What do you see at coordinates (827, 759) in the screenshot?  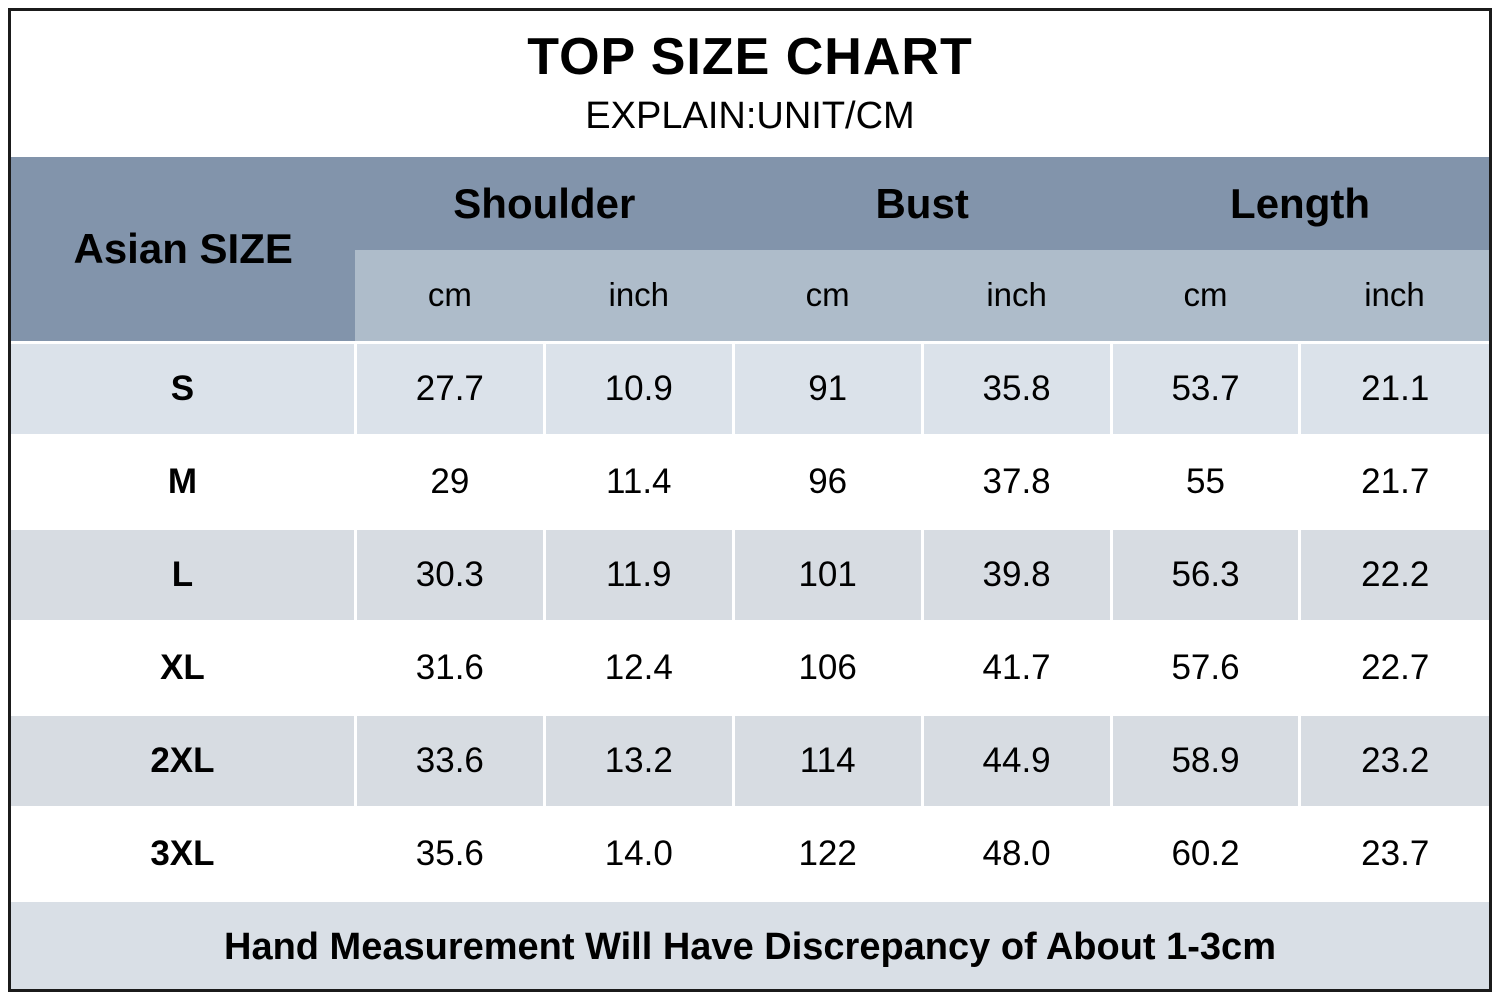 I see `value-cell: 114` at bounding box center [827, 759].